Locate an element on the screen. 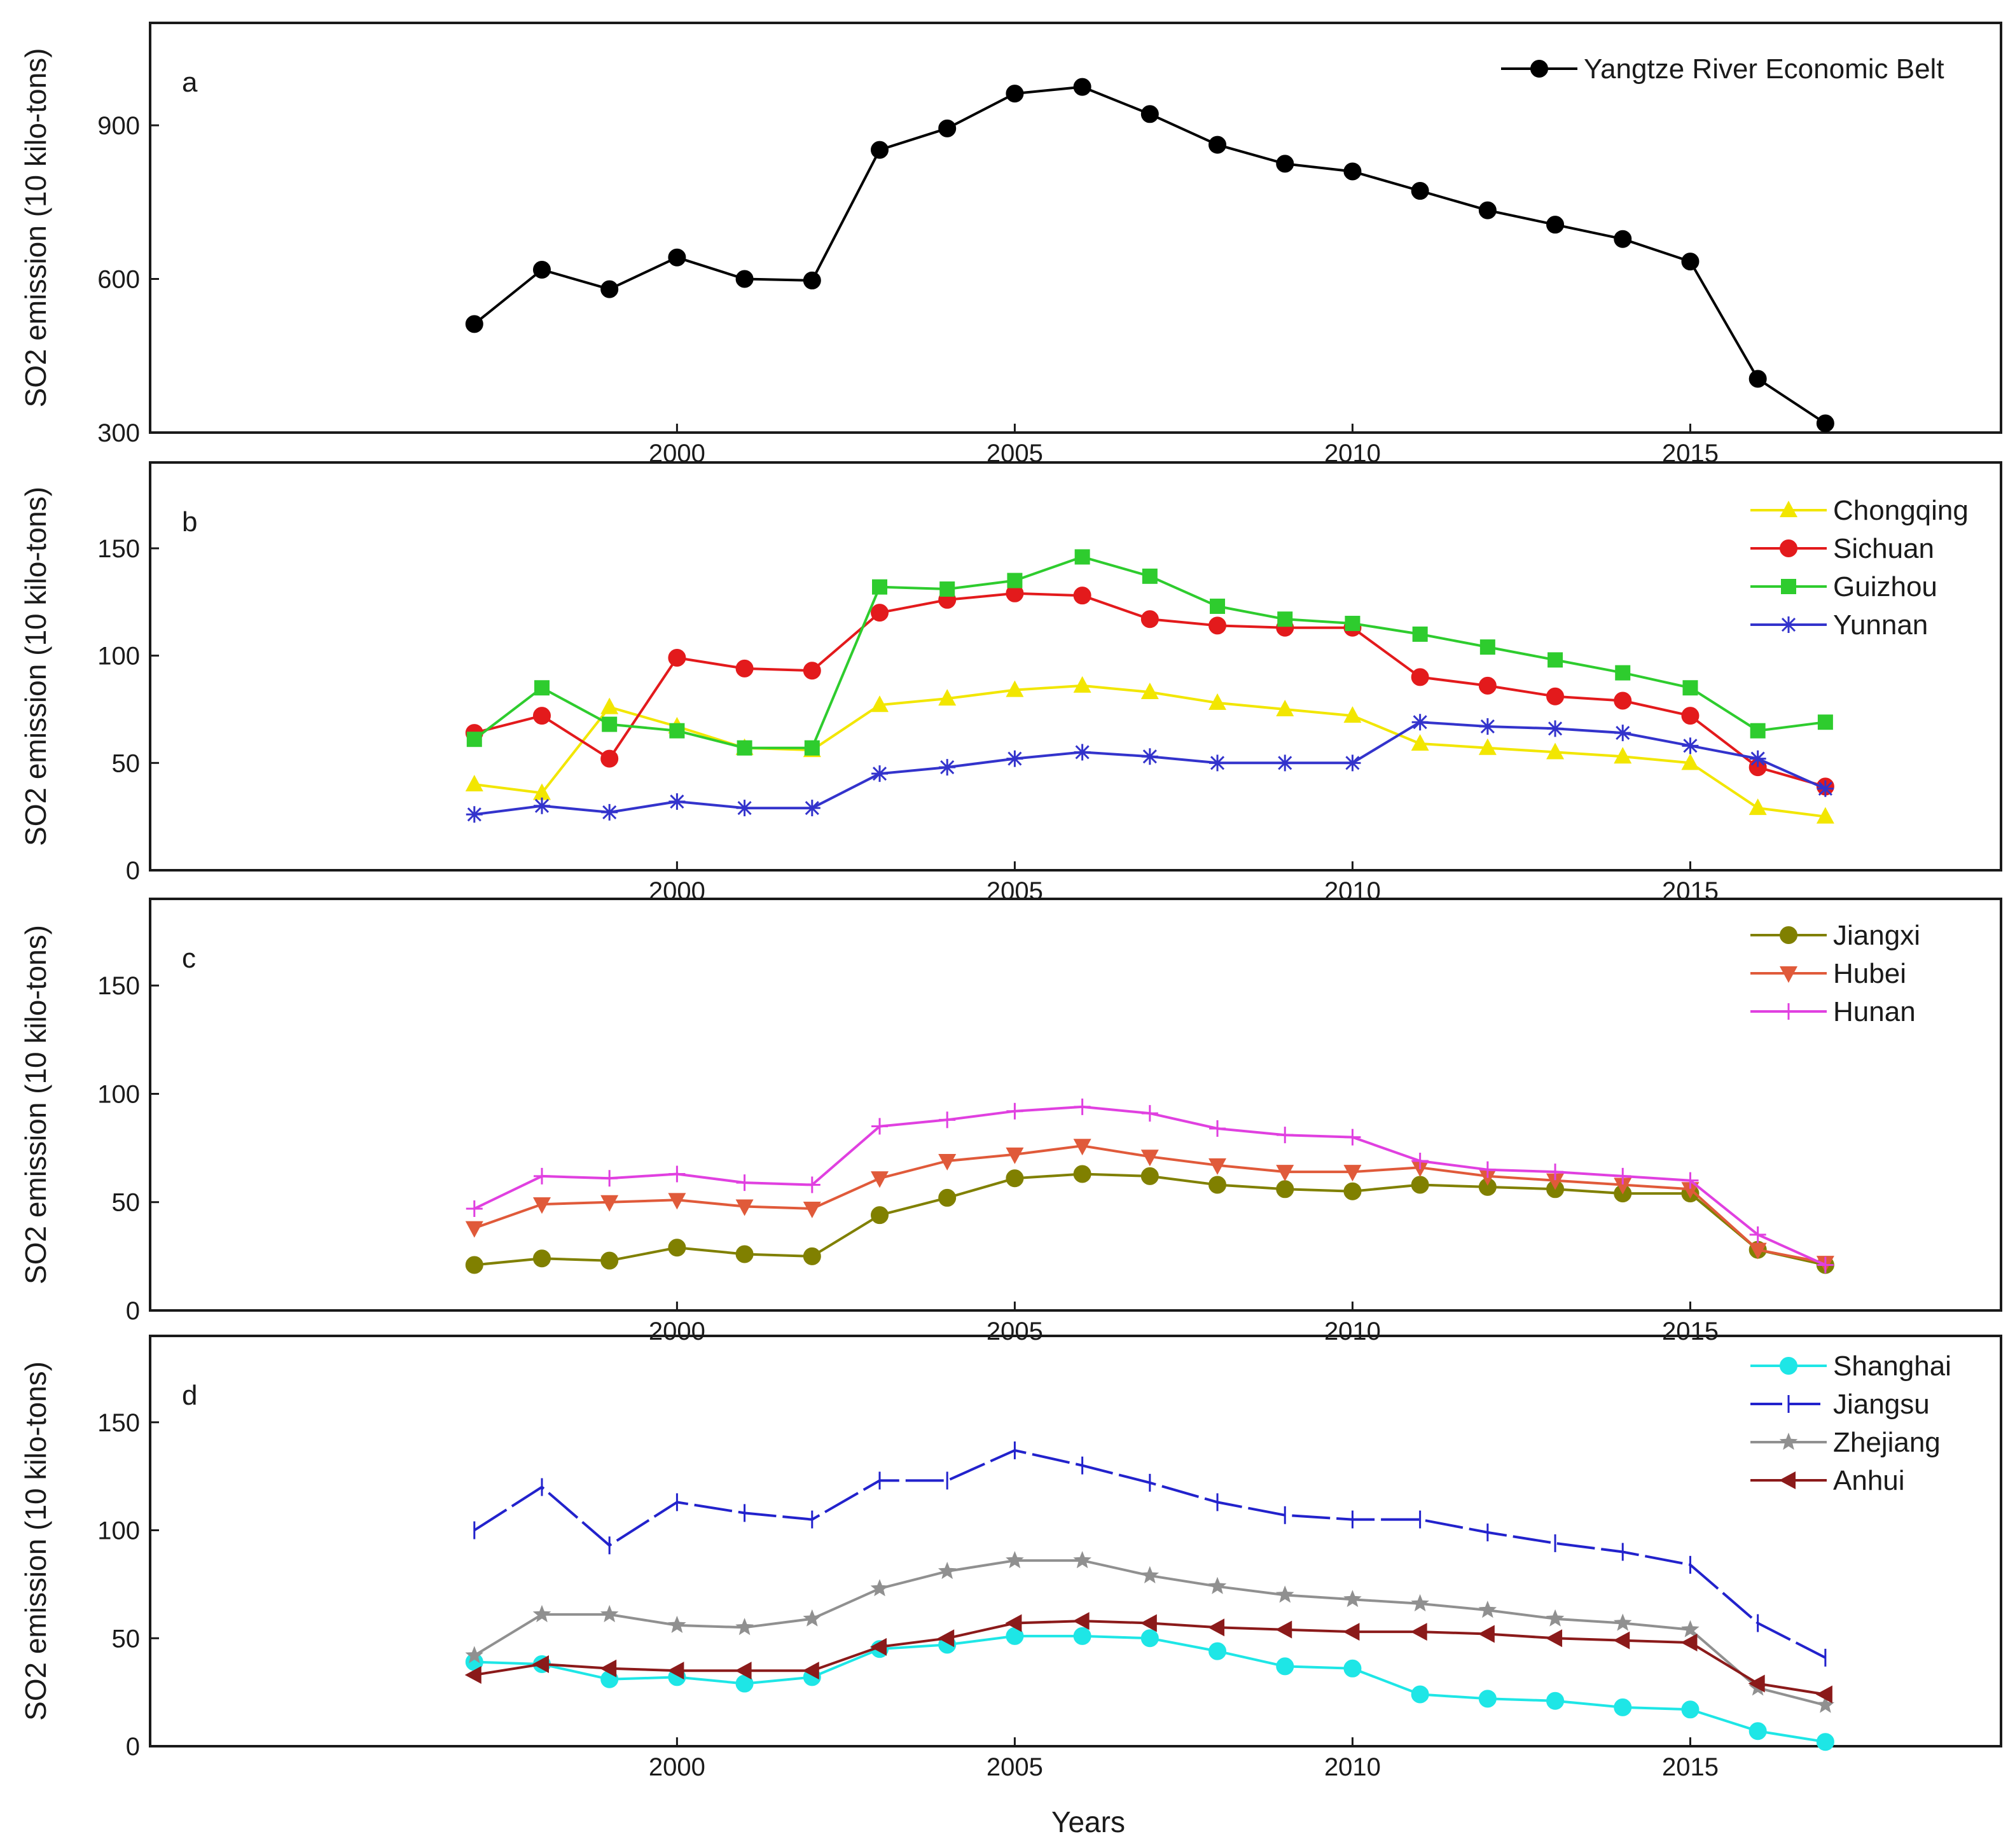 This screenshot has width=2015, height=1848. x-axis-title: Years is located at coordinates (1088, 1821).